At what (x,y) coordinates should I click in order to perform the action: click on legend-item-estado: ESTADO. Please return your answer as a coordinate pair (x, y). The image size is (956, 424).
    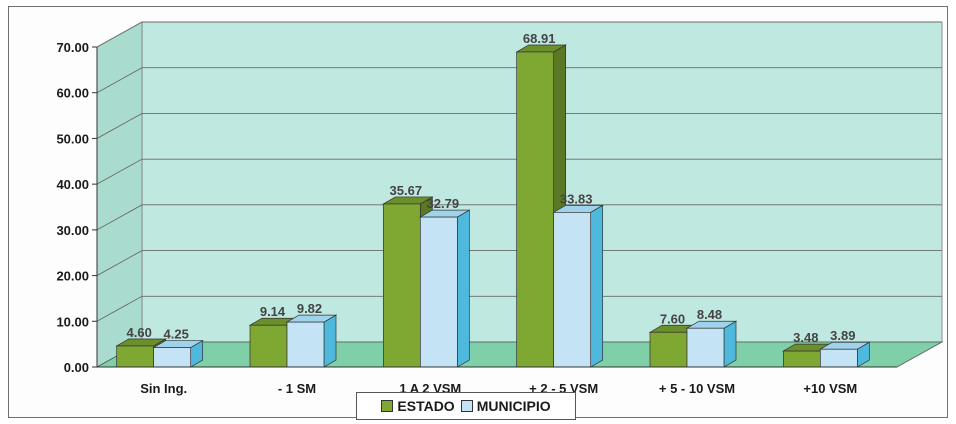
    Looking at the image, I should click on (418, 406).